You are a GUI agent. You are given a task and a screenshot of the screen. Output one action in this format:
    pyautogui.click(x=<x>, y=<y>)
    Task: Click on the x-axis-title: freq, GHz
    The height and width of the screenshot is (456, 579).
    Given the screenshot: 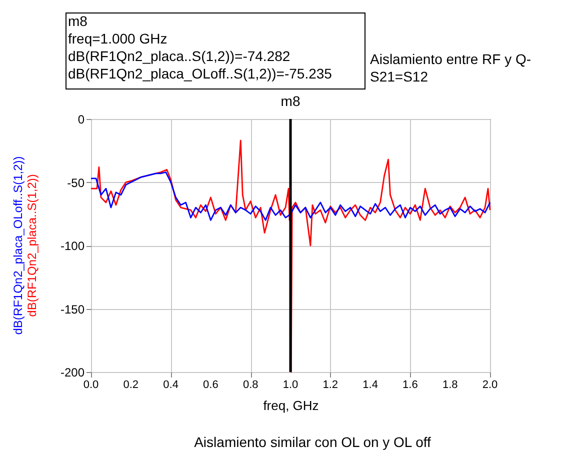 What is the action you would take?
    pyautogui.click(x=291, y=405)
    